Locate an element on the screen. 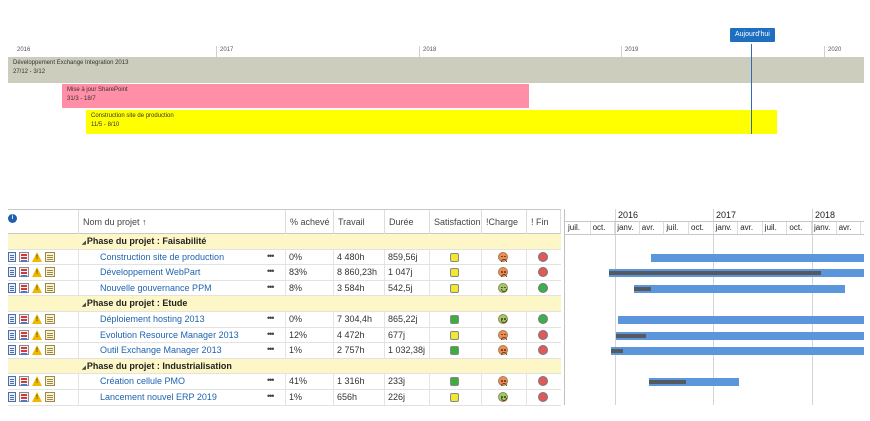 The image size is (870, 421). phase-row: ◢Phase du projet : Faisabilité is located at coordinates (284, 242).